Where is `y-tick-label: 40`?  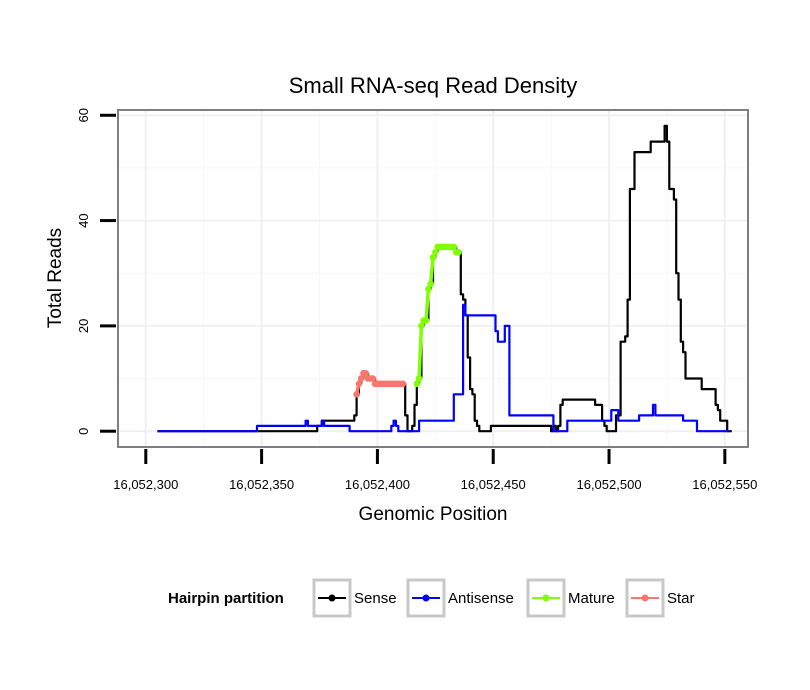
y-tick-label: 40 is located at coordinates (83, 220).